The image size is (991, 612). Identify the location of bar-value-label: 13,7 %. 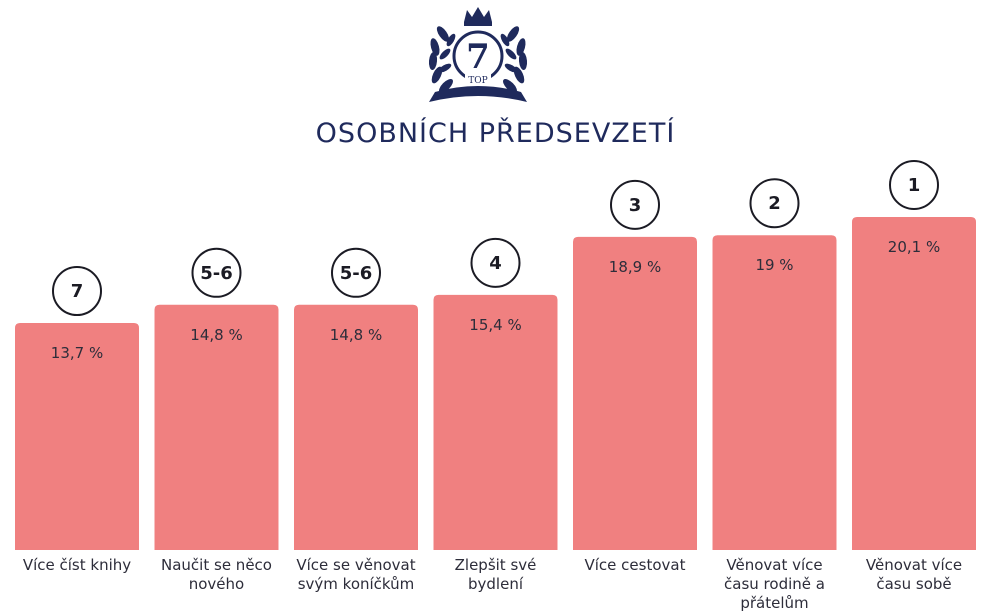
(77, 353).